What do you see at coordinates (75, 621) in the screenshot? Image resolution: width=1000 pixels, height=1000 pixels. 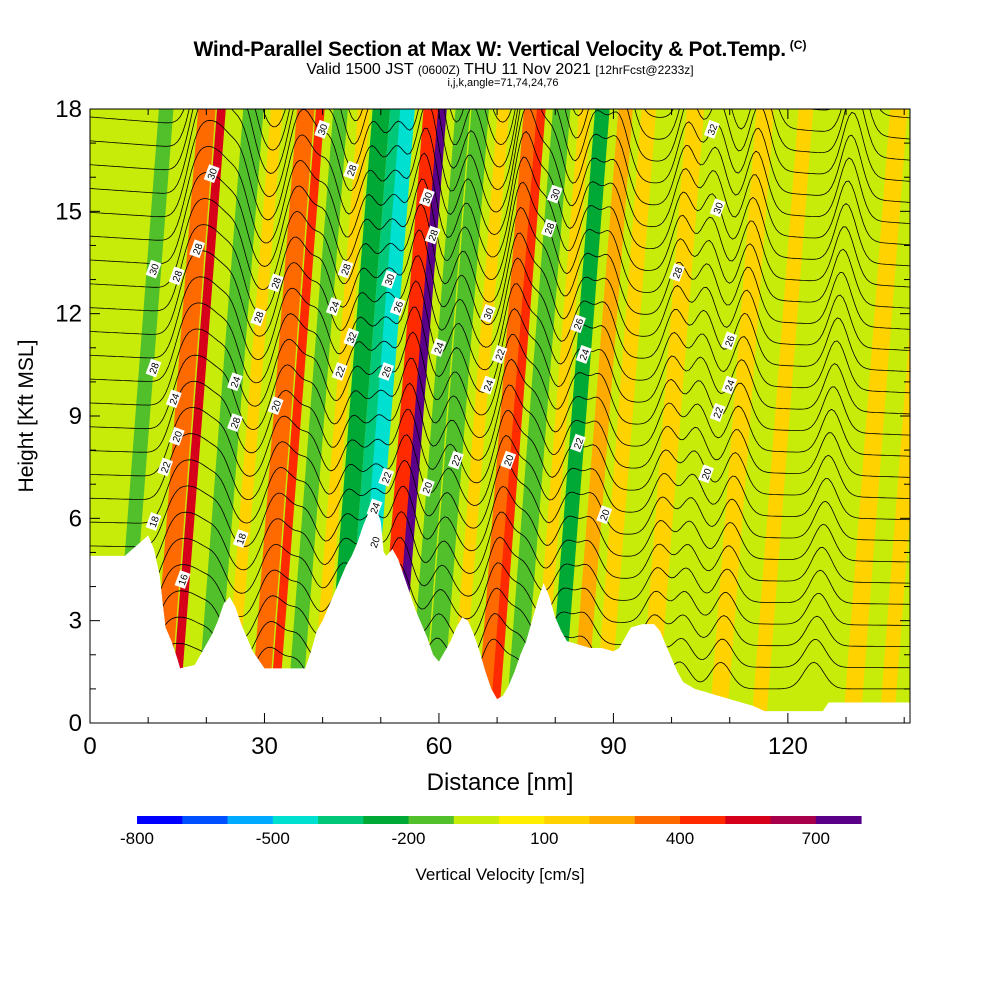 I see `y-tick-label: 3` at bounding box center [75, 621].